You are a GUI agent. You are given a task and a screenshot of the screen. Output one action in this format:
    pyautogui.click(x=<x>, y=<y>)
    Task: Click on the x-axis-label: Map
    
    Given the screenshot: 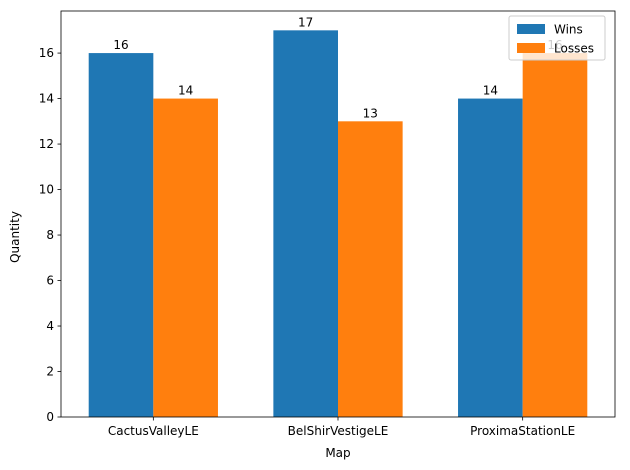 What is the action you would take?
    pyautogui.click(x=337, y=453)
    